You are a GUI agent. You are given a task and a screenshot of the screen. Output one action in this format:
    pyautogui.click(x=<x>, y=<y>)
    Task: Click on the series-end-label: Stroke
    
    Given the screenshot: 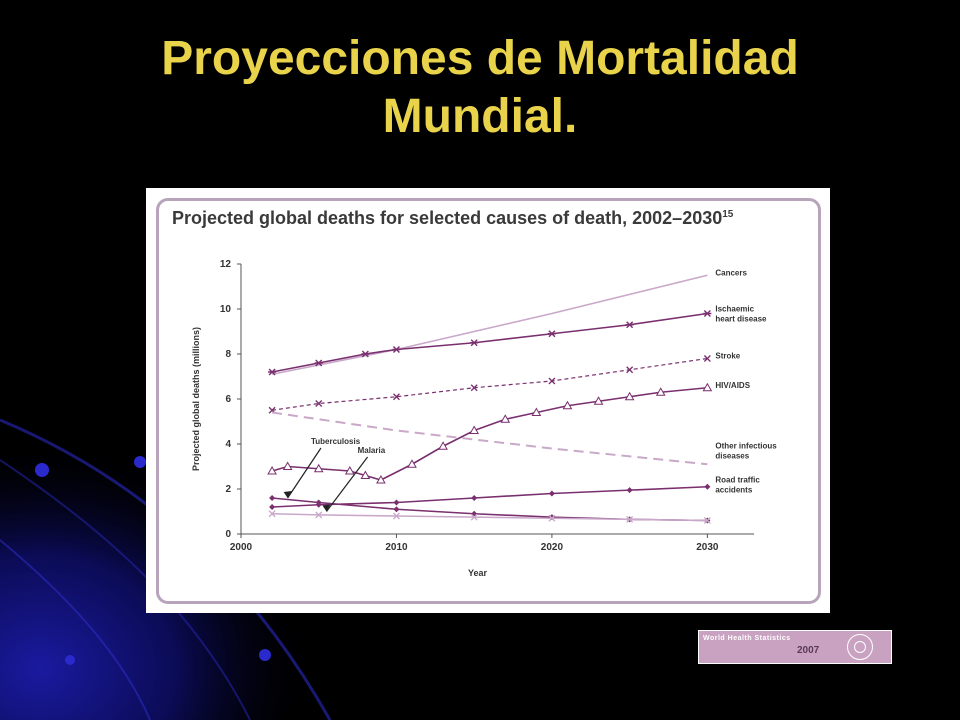 What is the action you would take?
    pyautogui.click(x=727, y=356)
    